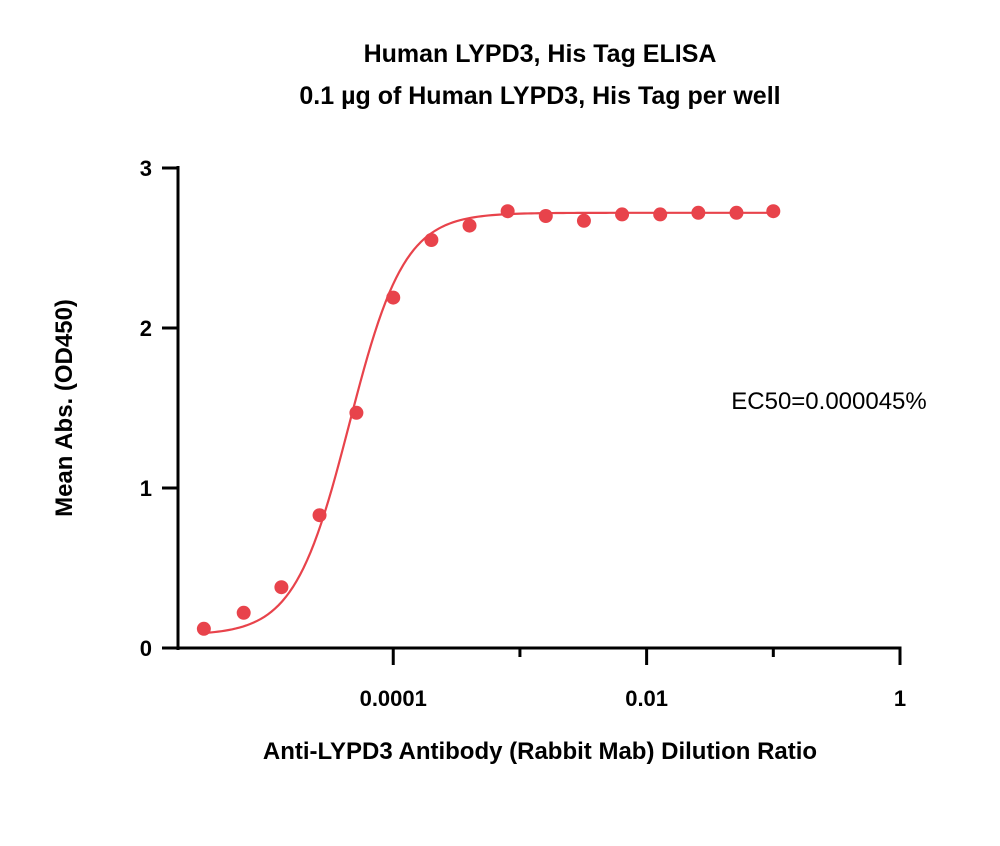  I want to click on chart-title: Human LYPD3, His Tag ELISA, so click(540, 54).